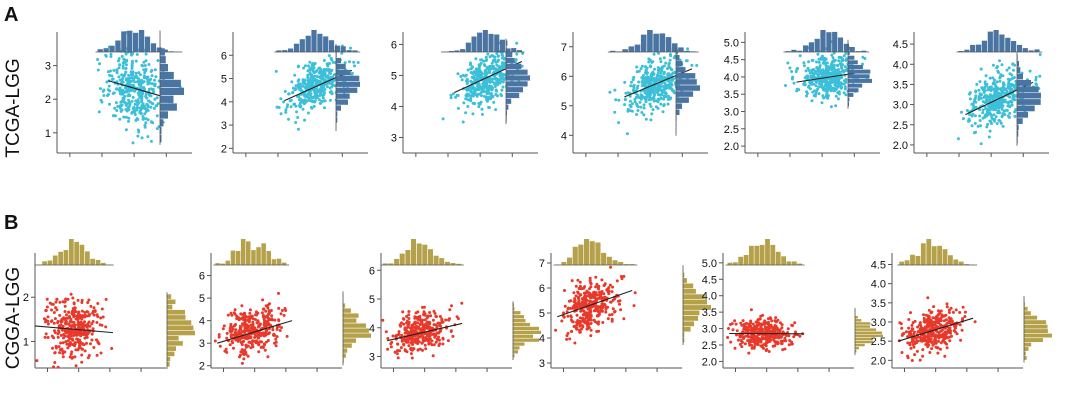 This screenshot has height=404, width=1072. I want to click on y-tick-label: 2.5, so click(878, 342).